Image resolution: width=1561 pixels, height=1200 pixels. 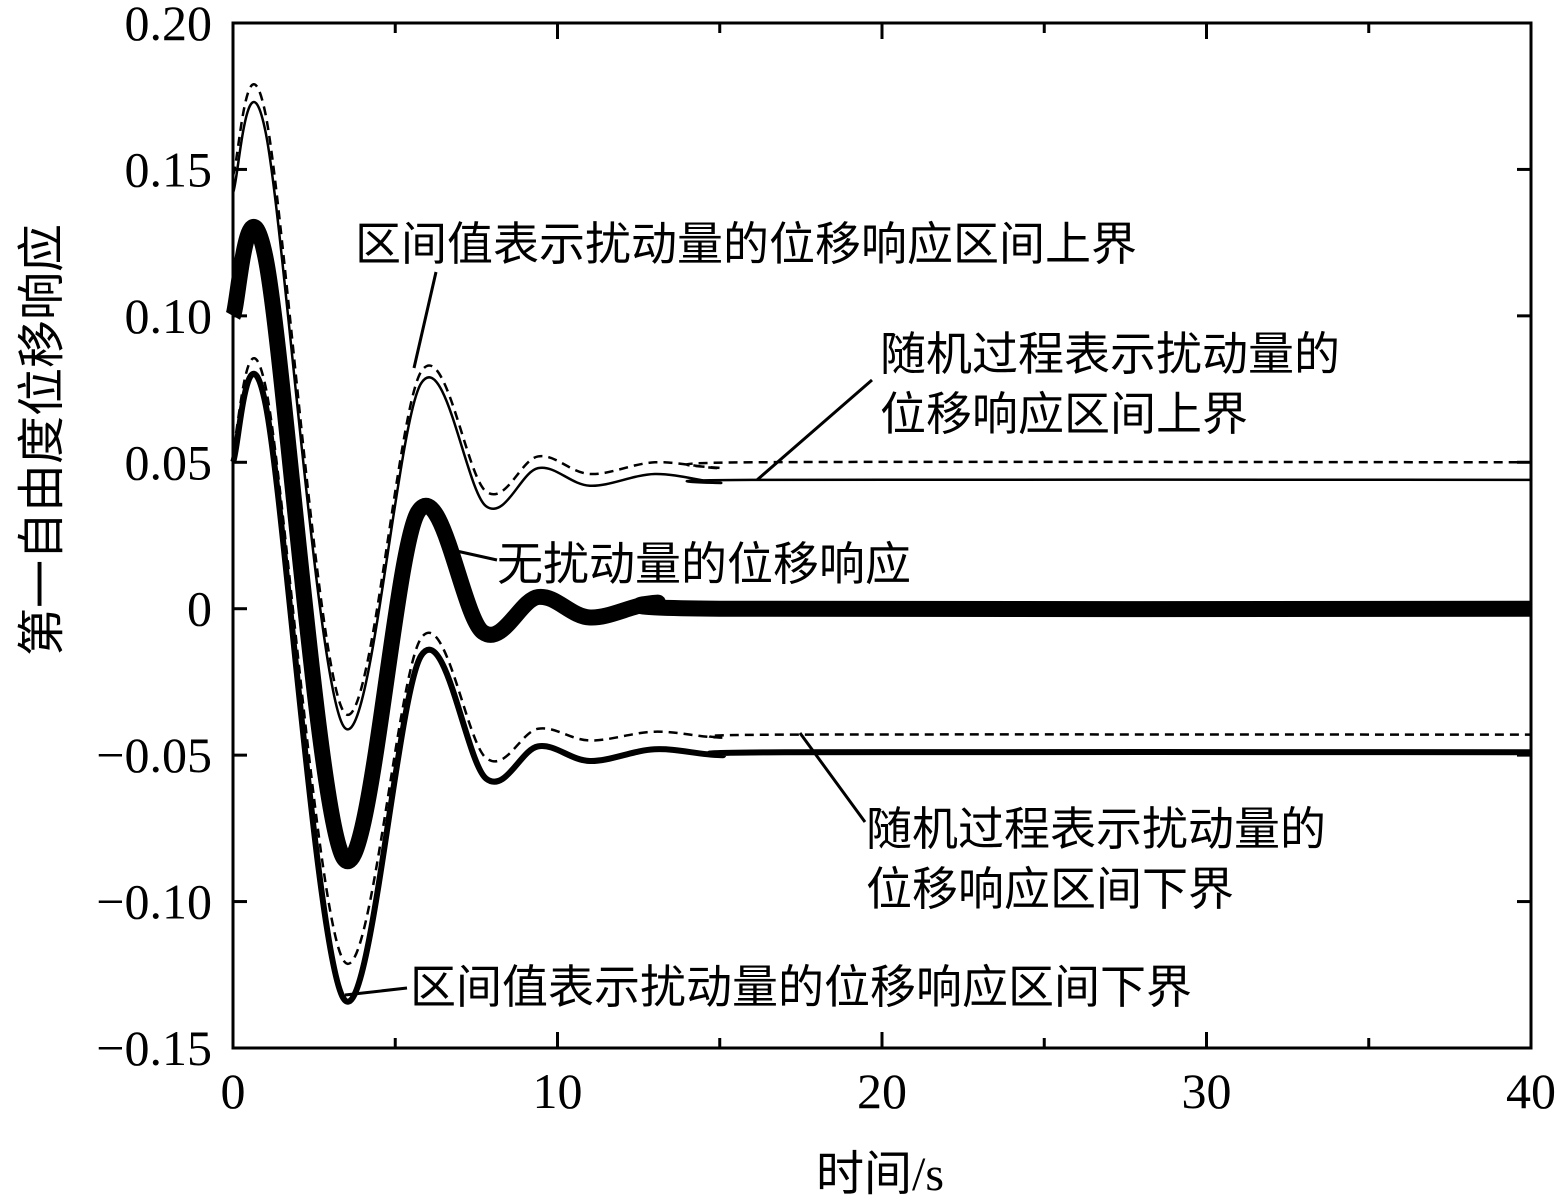 I want to click on x-axis-label: 时间/s, so click(x=880, y=1174).